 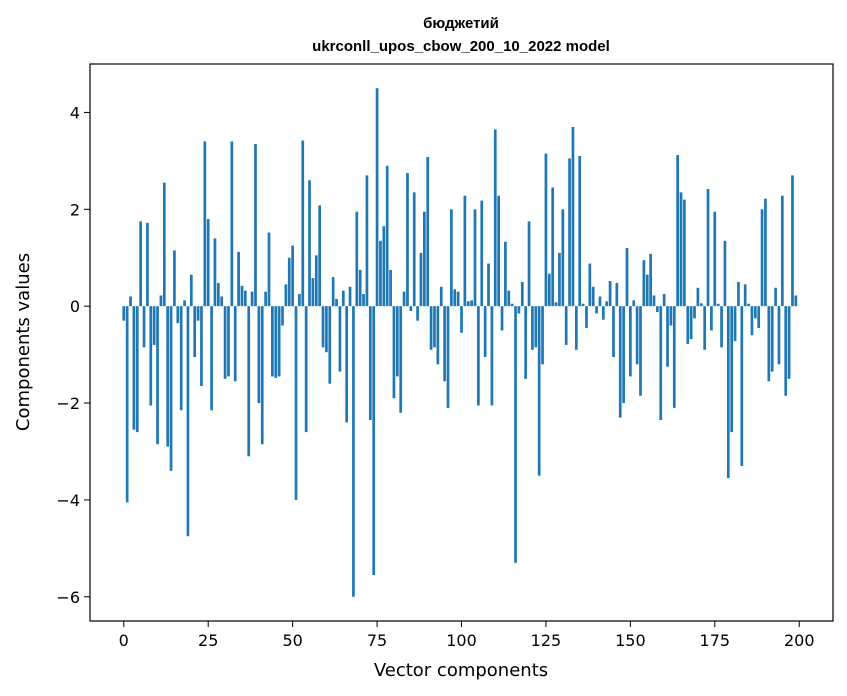 I want to click on y-tick-label: −6, so click(x=68, y=597).